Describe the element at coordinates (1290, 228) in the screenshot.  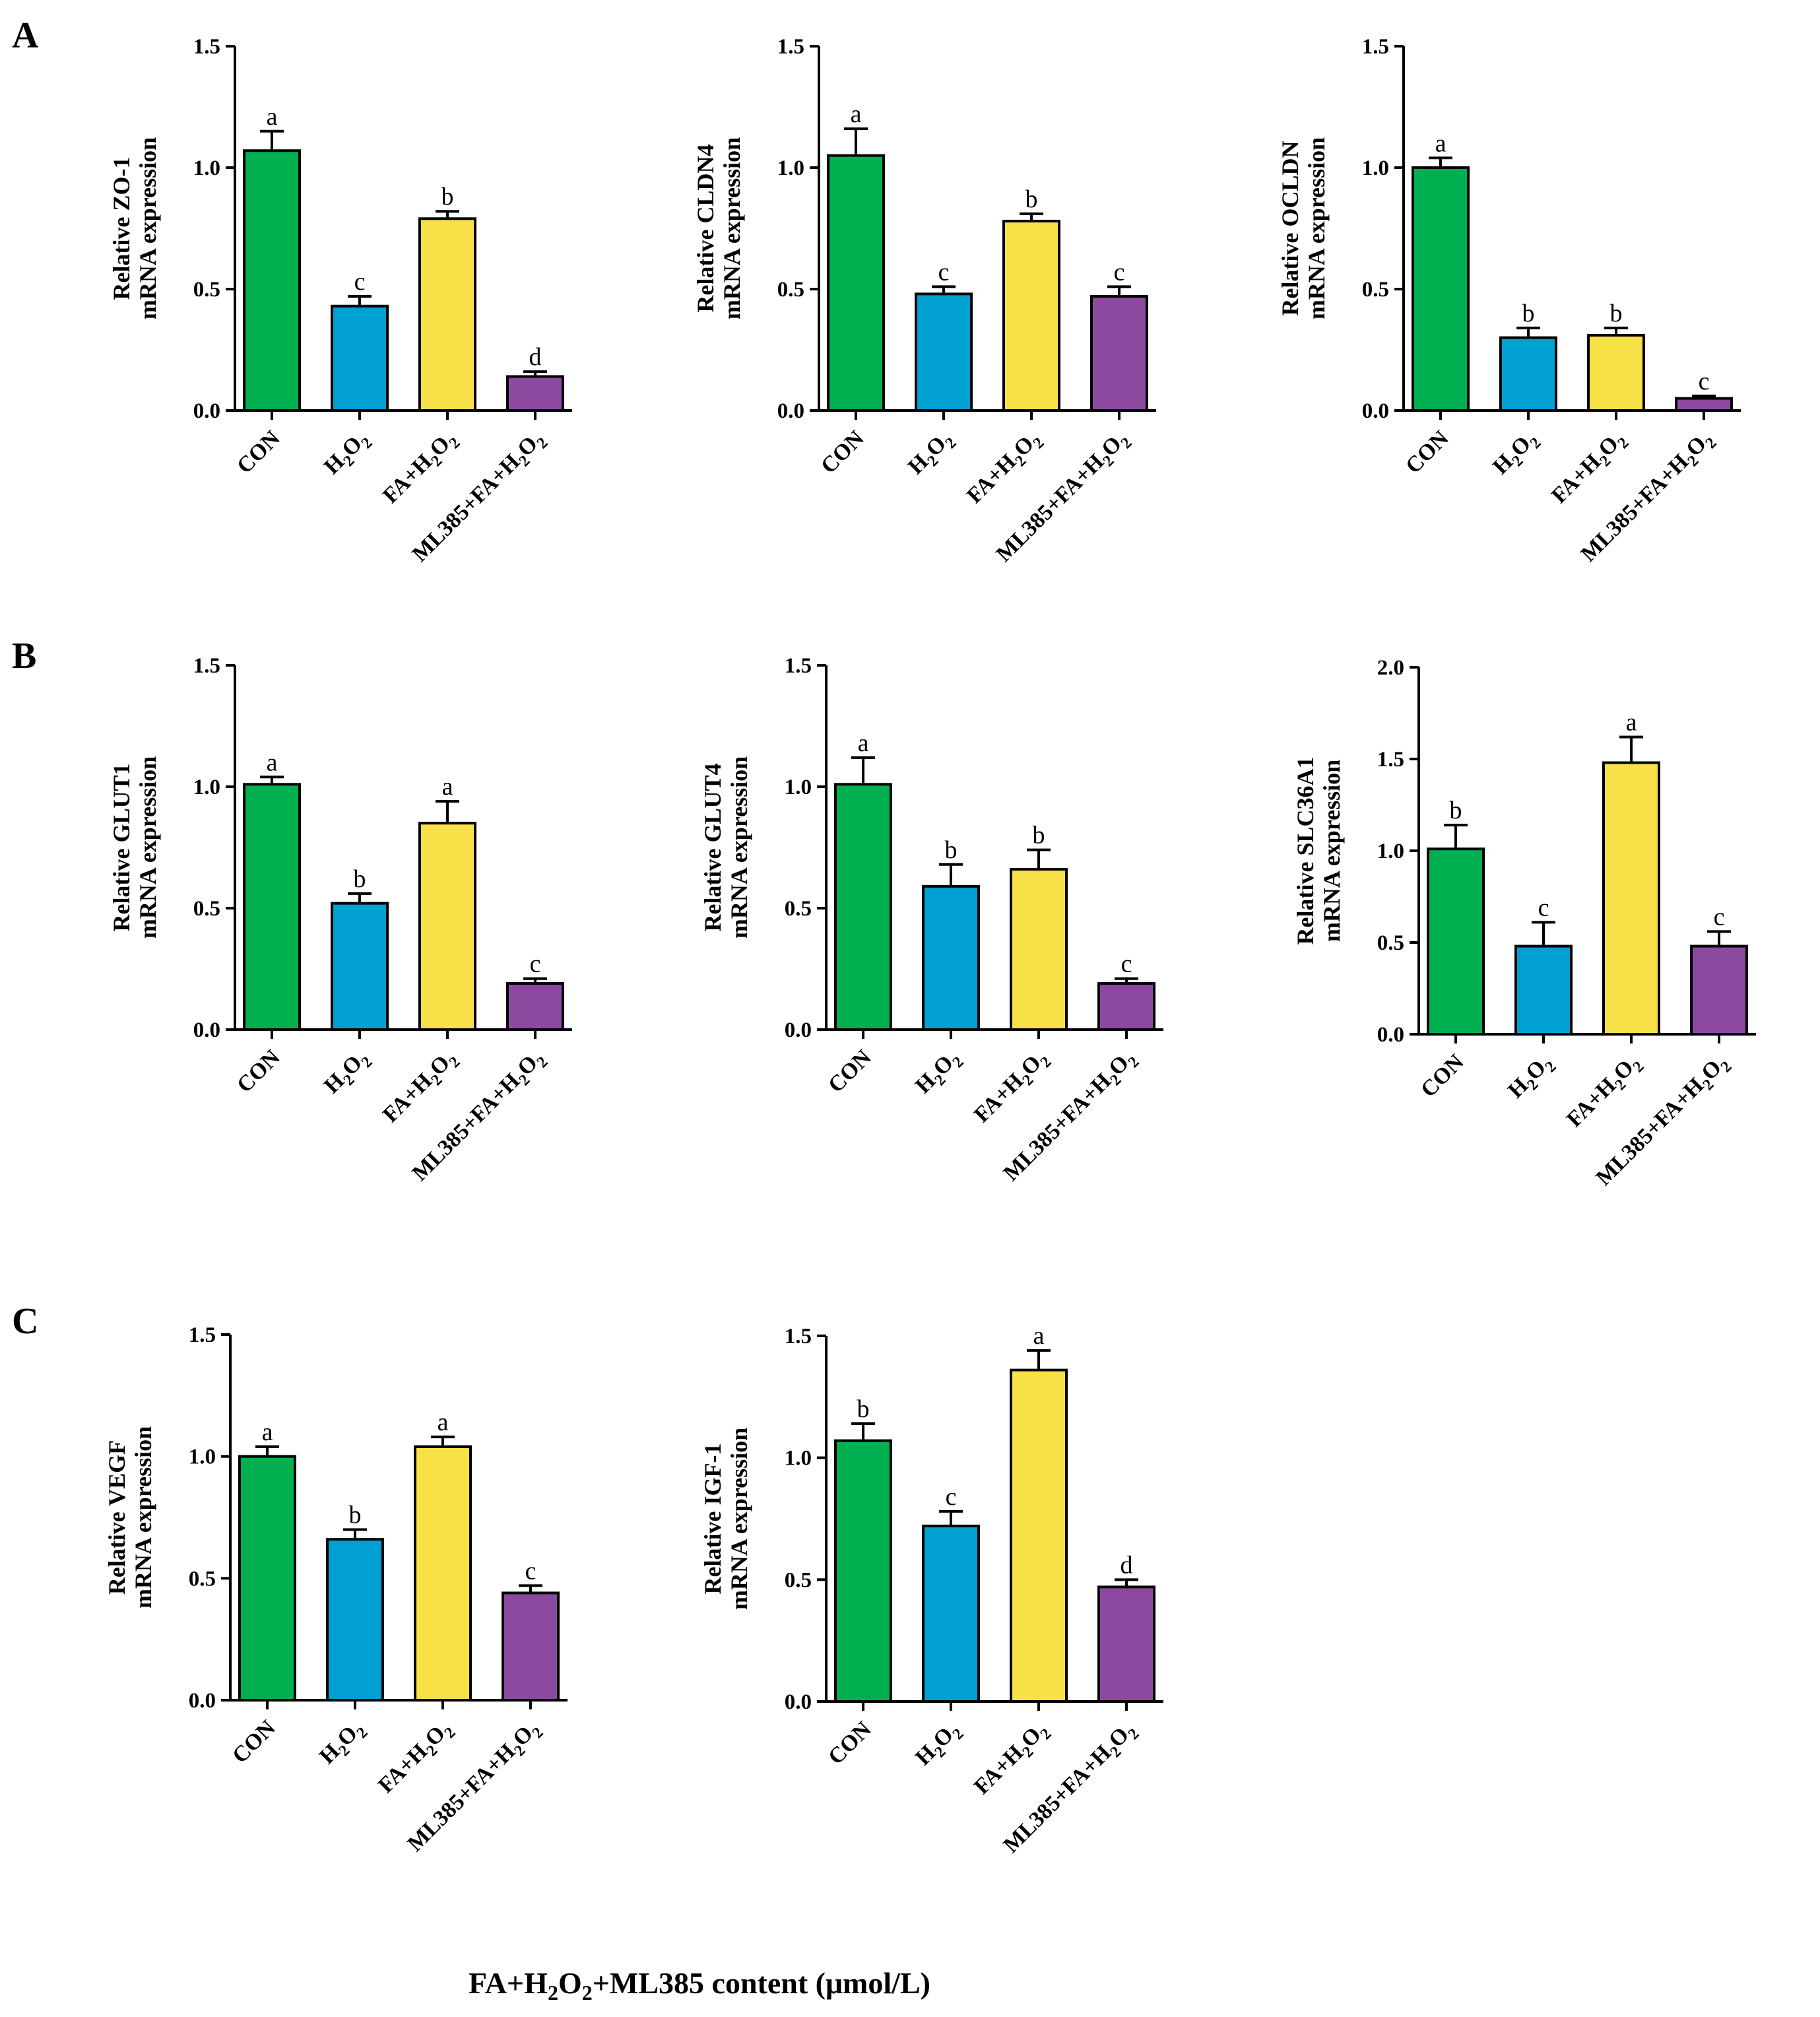
I see `y-axis-label-line-1: Relative OCLDN` at that location.